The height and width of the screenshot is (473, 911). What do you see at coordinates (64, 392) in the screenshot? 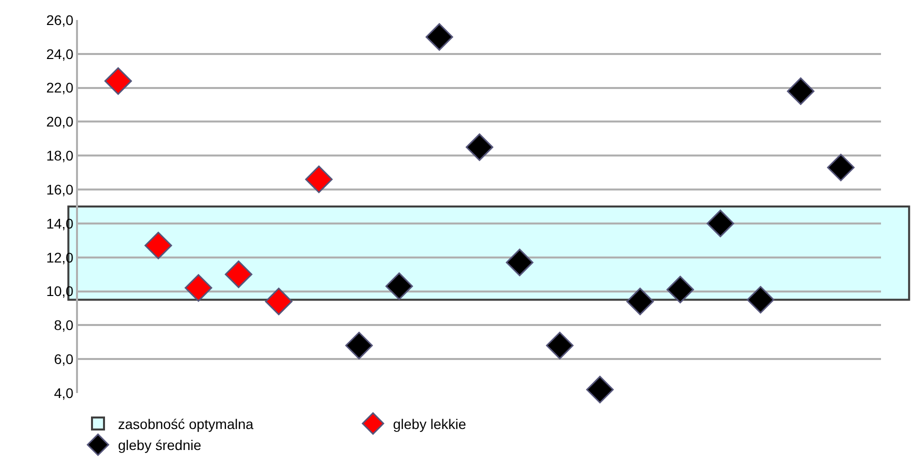
I see `y-tick-label: 4,0` at bounding box center [64, 392].